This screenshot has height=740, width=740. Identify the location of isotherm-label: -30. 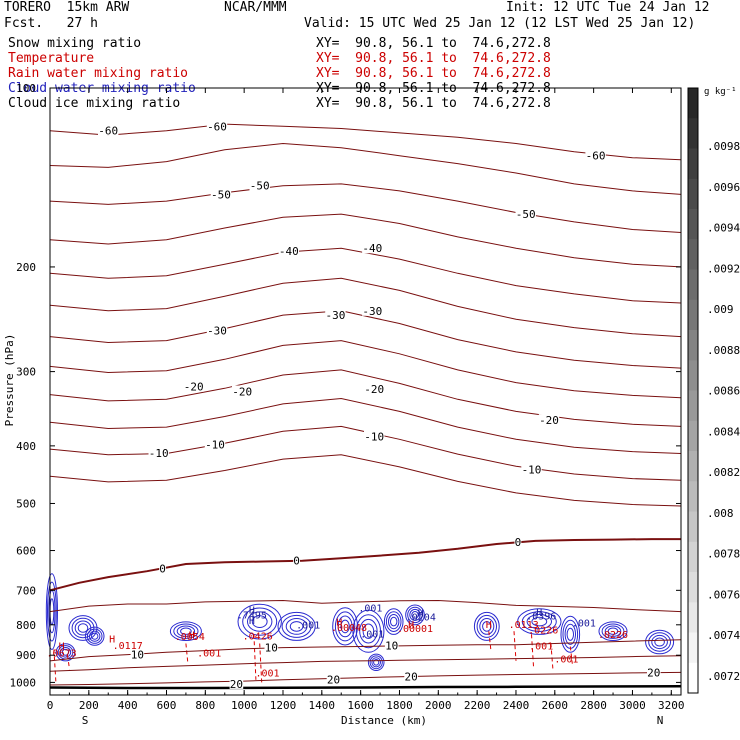
(335, 315).